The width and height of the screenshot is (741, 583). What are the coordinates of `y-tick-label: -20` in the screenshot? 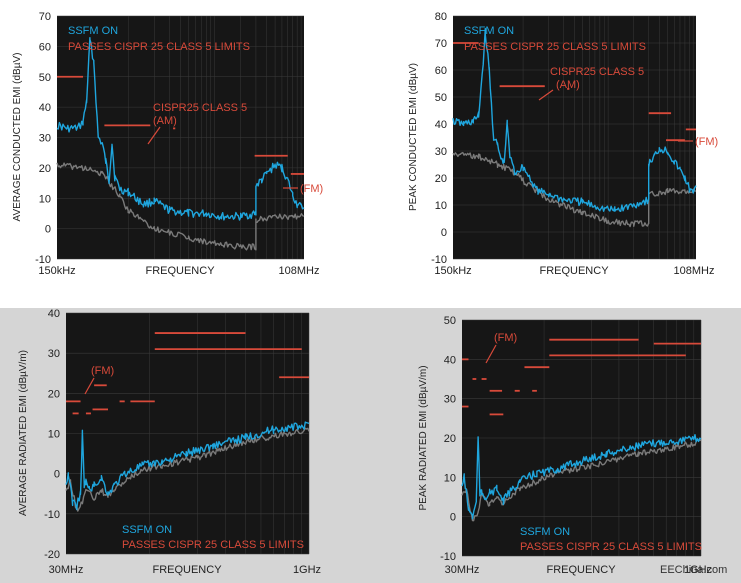 It's located at (52, 555).